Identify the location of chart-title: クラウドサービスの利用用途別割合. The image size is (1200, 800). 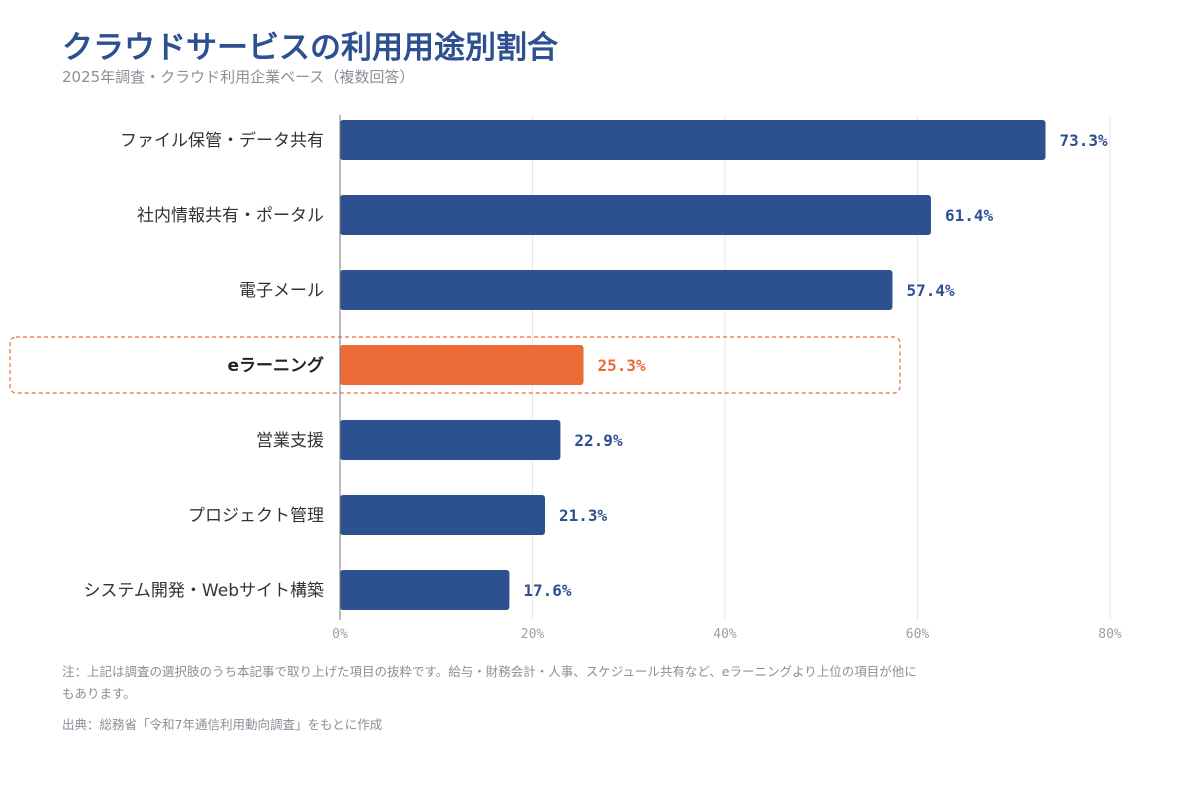
(310, 48).